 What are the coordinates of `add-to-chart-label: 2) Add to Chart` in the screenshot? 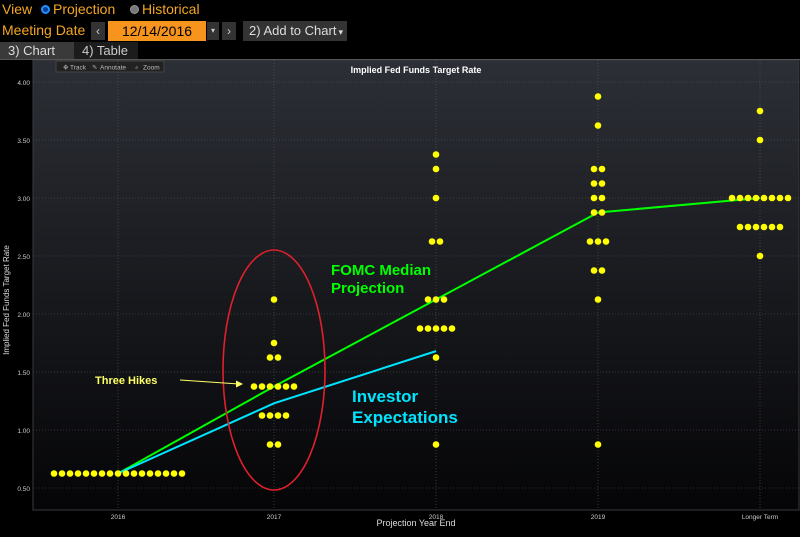 It's located at (293, 30).